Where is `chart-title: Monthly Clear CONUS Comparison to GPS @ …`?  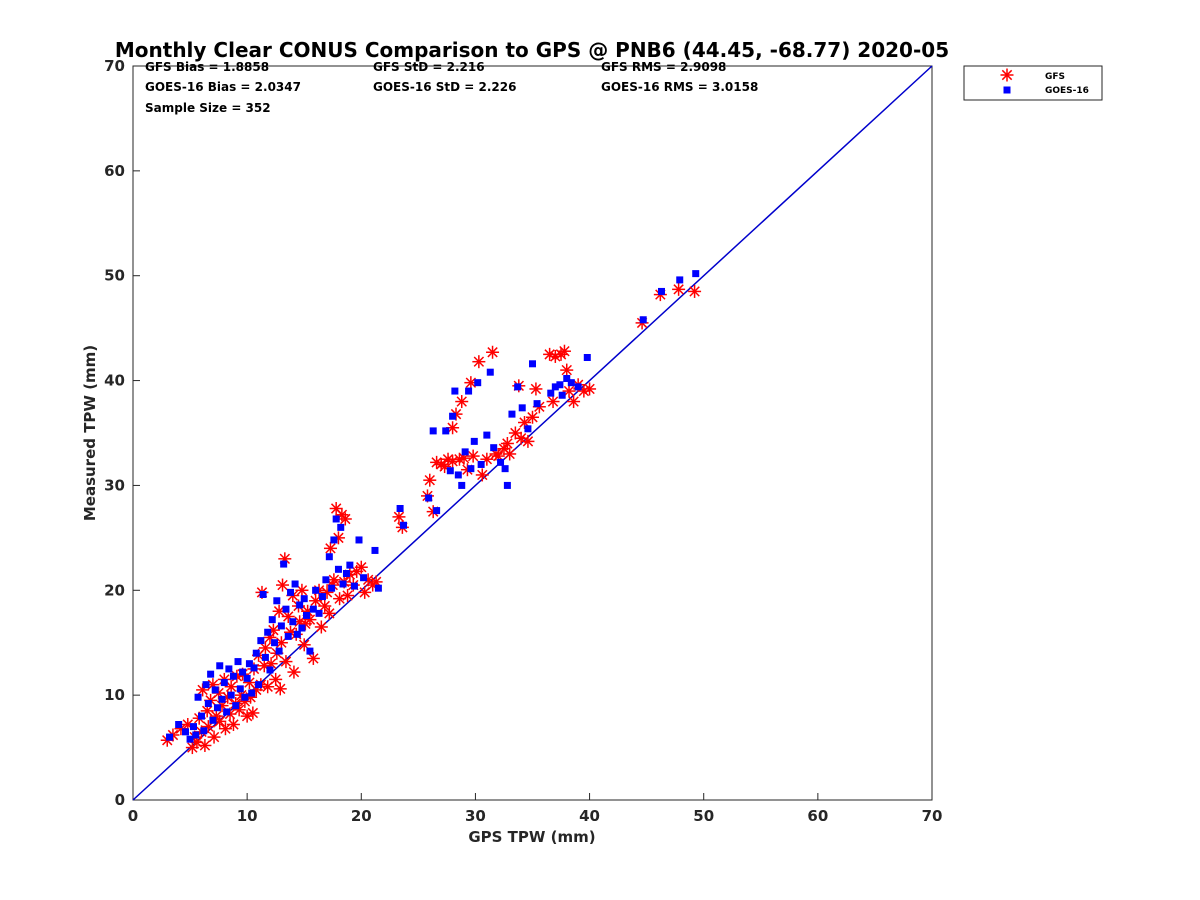 chart-title: Monthly Clear CONUS Comparison to GPS @ … is located at coordinates (532, 50).